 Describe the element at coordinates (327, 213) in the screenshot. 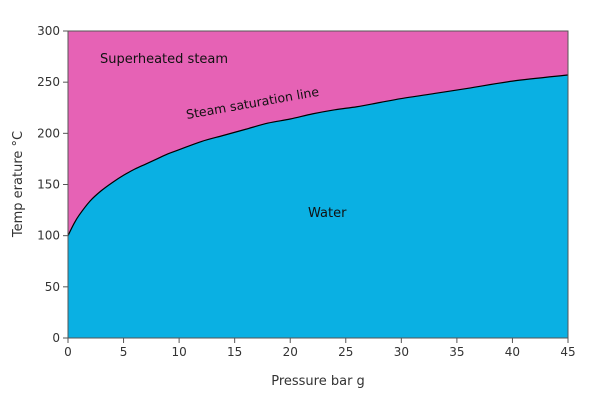

I see `region-label-water: Water` at that location.